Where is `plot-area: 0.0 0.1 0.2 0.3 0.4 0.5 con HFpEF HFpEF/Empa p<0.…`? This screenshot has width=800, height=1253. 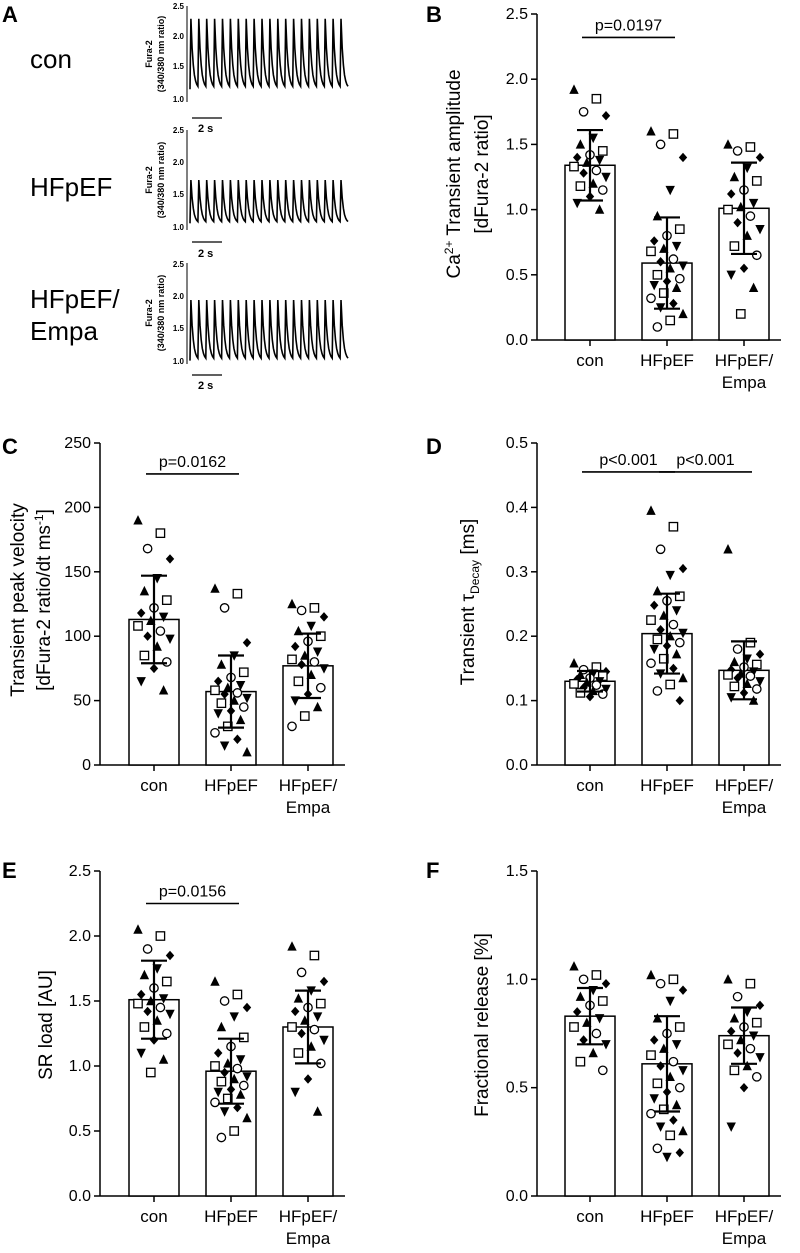
plot-area: 0.0 0.1 0.2 0.3 0.4 0.5 con HFpEF HFpEF/Empa p<0.… is located at coordinates (643, 626).